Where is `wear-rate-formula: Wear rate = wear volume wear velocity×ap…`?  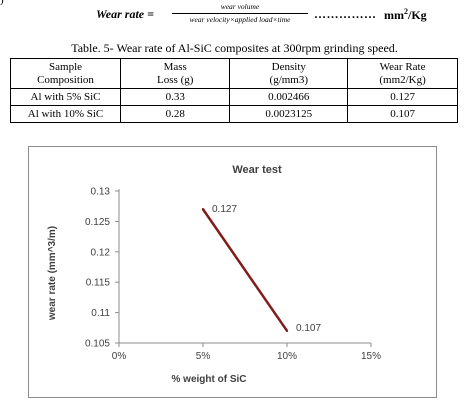 wear-rate-formula: Wear rate = wear volume wear velocity×ap… is located at coordinates (276, 14).